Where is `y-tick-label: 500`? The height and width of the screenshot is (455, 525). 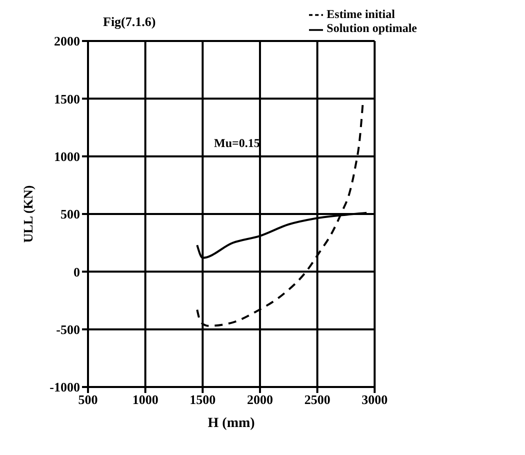
y-tick-label: 500 is located at coordinates (70, 214).